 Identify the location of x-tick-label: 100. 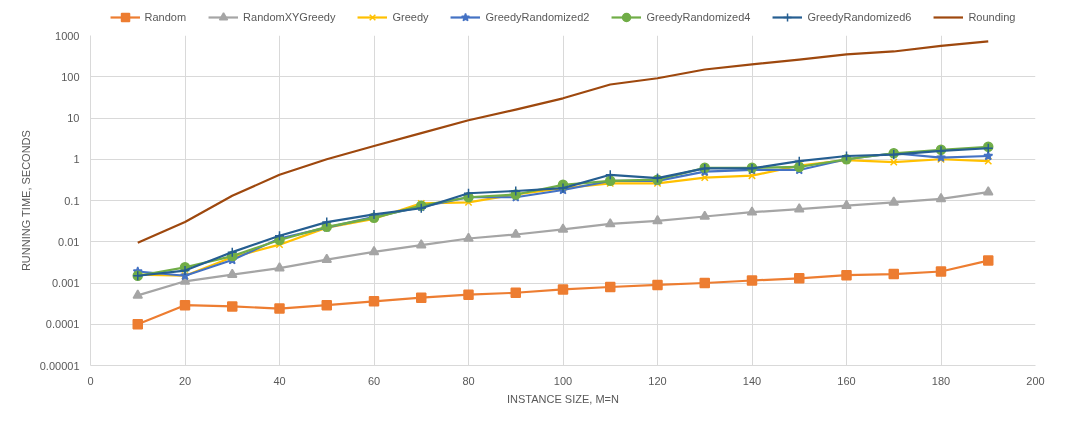
(563, 380).